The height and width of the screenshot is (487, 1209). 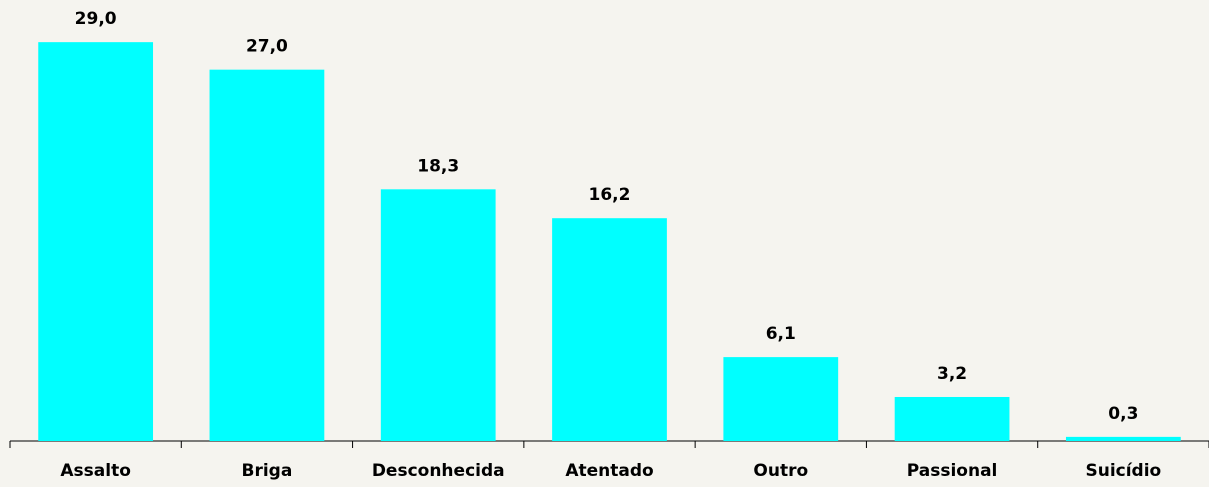 I want to click on x-tick-label: Outro, so click(x=780, y=471).